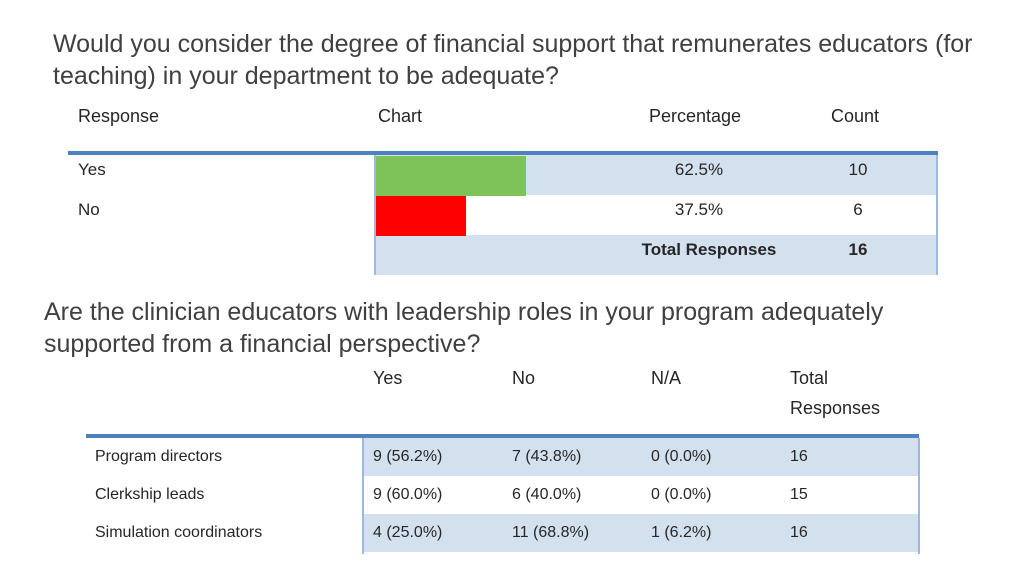 The height and width of the screenshot is (576, 1024). I want to click on response-no-label: No, so click(89, 209).